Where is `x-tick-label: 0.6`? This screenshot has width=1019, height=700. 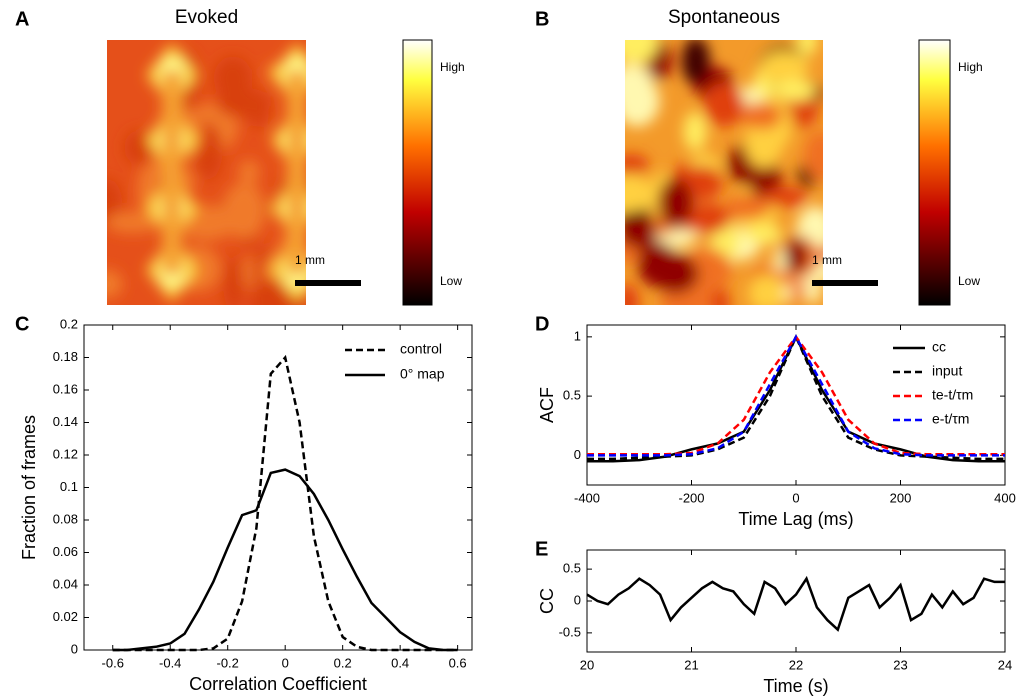
x-tick-label: 0.6 is located at coordinates (458, 662).